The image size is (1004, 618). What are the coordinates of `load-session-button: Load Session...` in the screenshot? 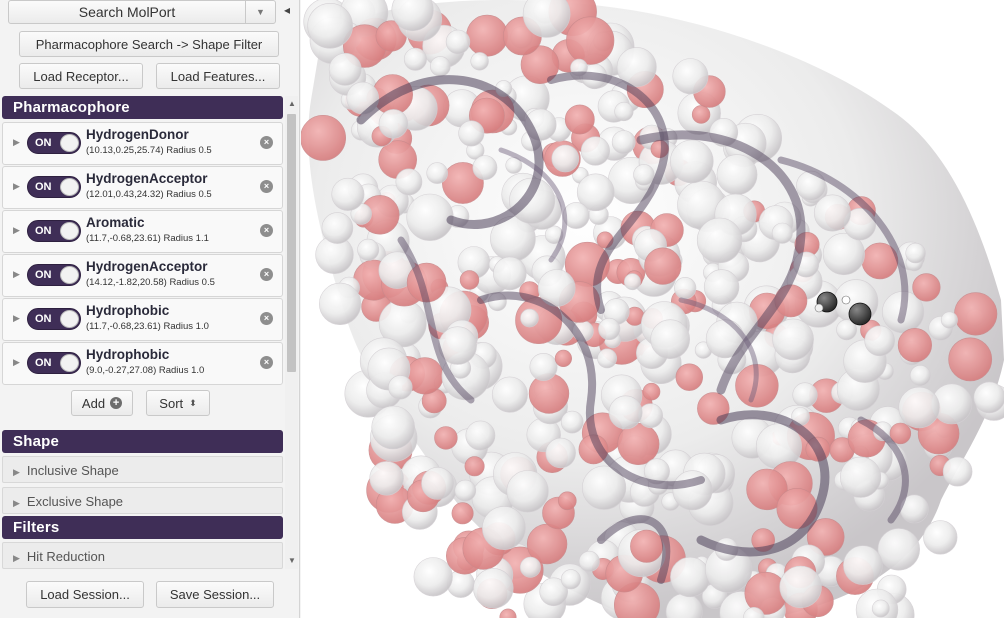 It's located at (85, 594).